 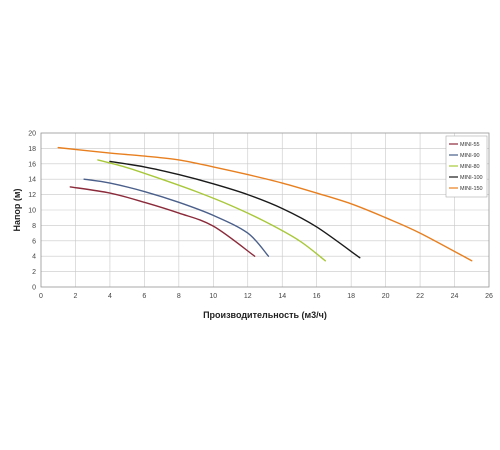 I want to click on y-axis-title: Напор (м), so click(x=17, y=209).